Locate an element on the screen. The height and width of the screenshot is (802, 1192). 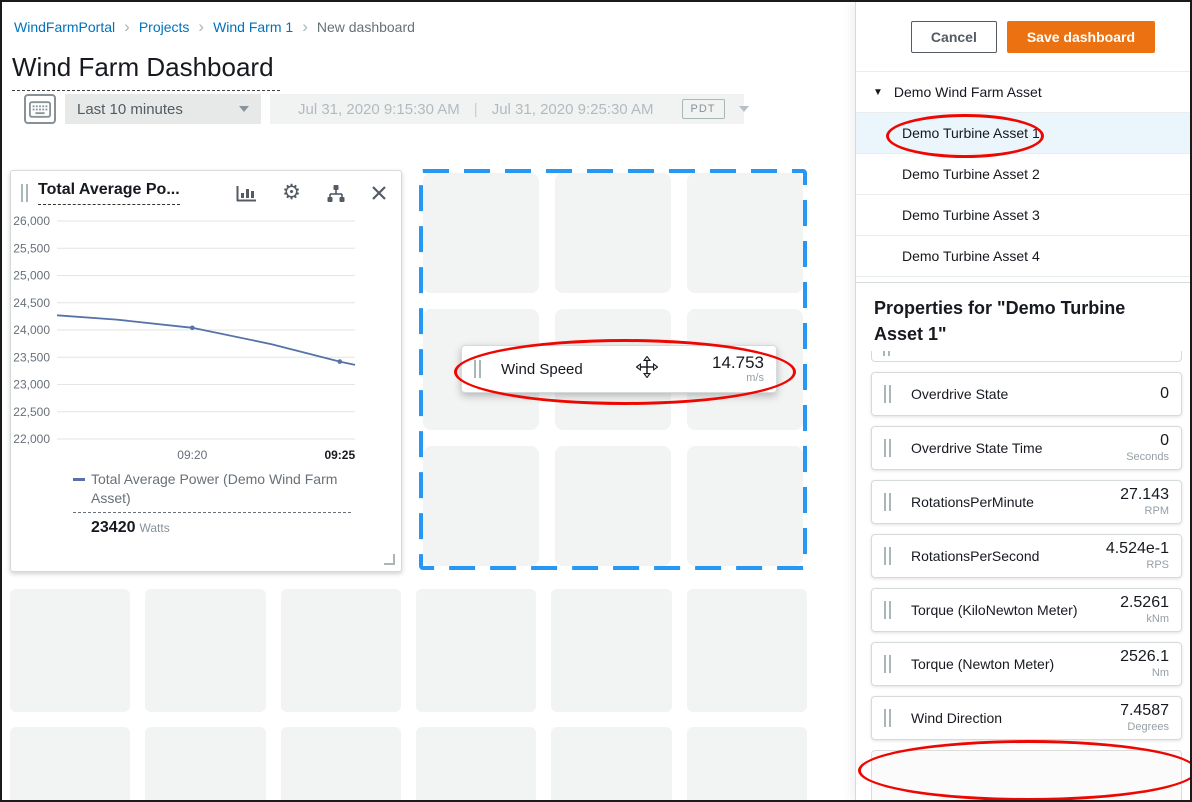
widget-header: Total Average Po... ⚙ is located at coordinates (206, 189).